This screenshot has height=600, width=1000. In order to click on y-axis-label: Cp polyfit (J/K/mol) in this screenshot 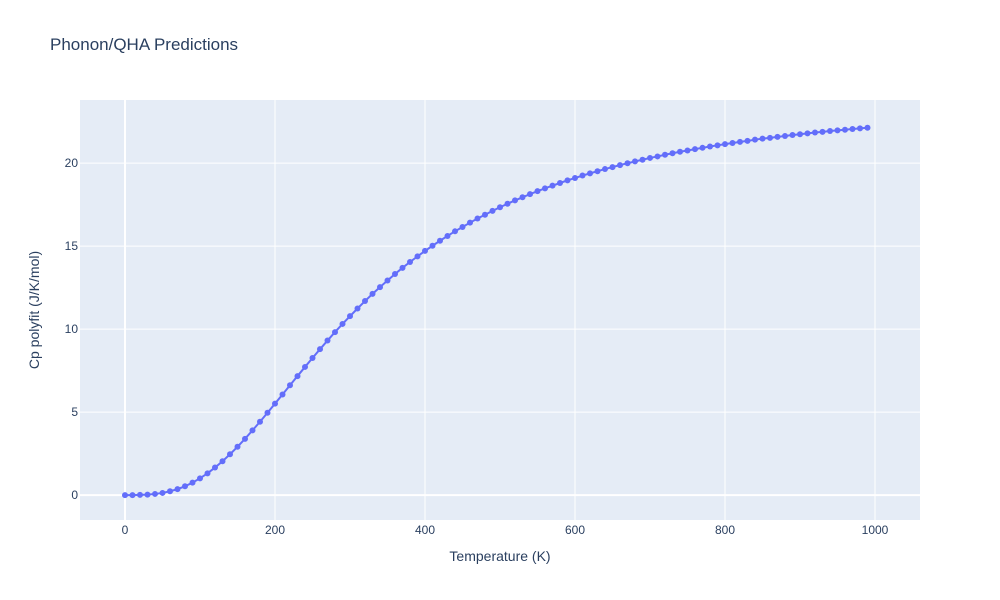, I will do `click(34, 310)`.